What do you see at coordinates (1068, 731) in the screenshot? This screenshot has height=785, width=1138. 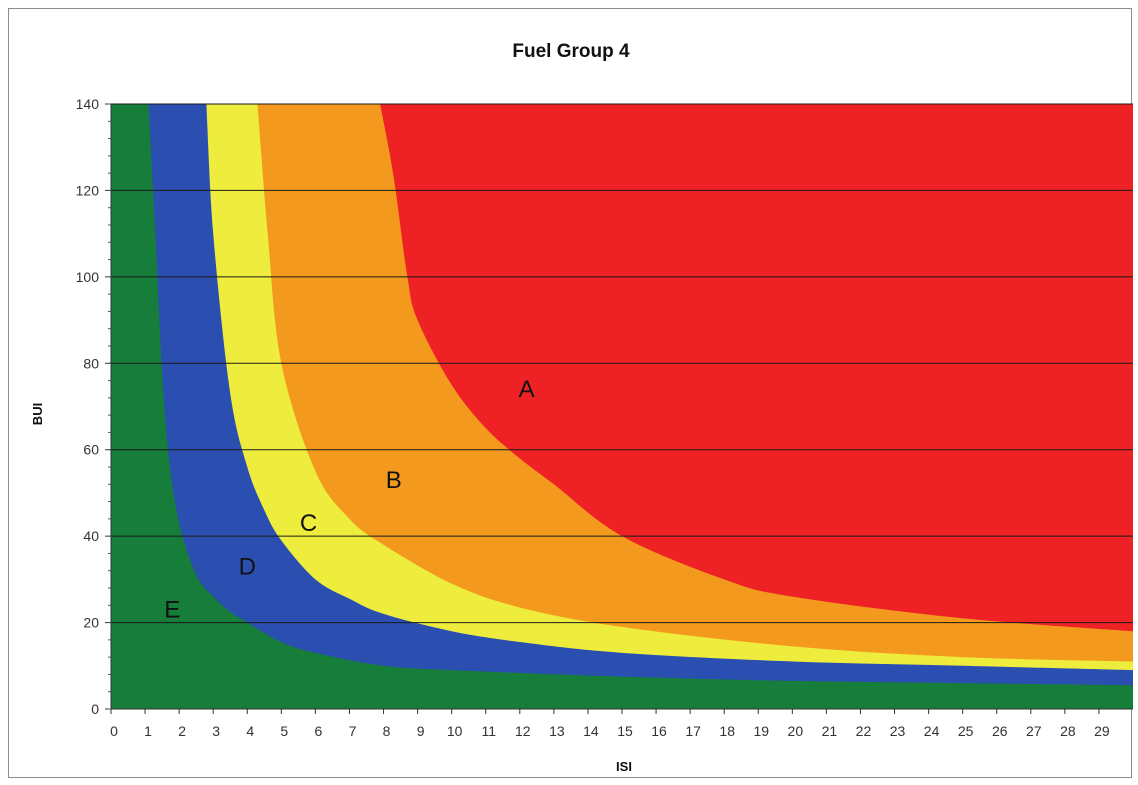 I see `x-tick-label-28: 28` at bounding box center [1068, 731].